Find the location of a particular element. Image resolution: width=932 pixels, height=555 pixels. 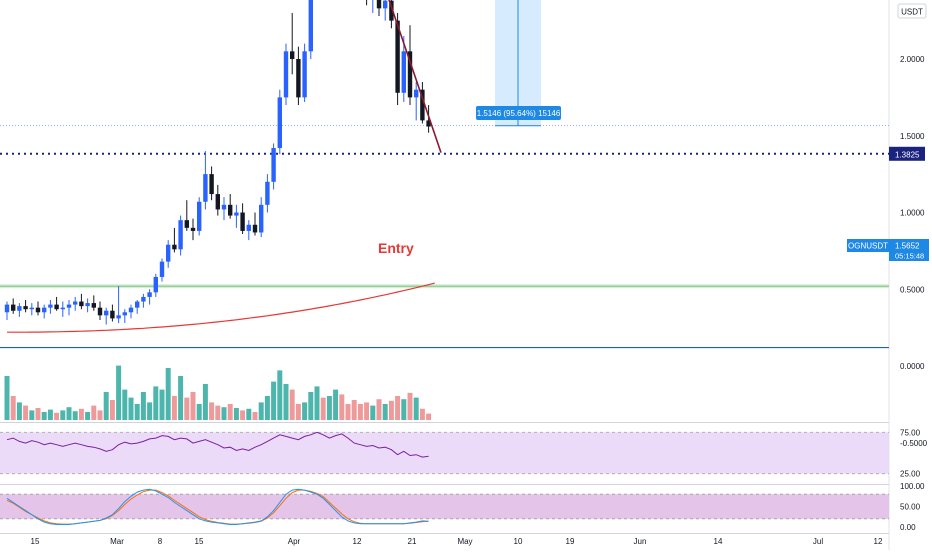

symbol-badge is located at coordinates (868, 245).